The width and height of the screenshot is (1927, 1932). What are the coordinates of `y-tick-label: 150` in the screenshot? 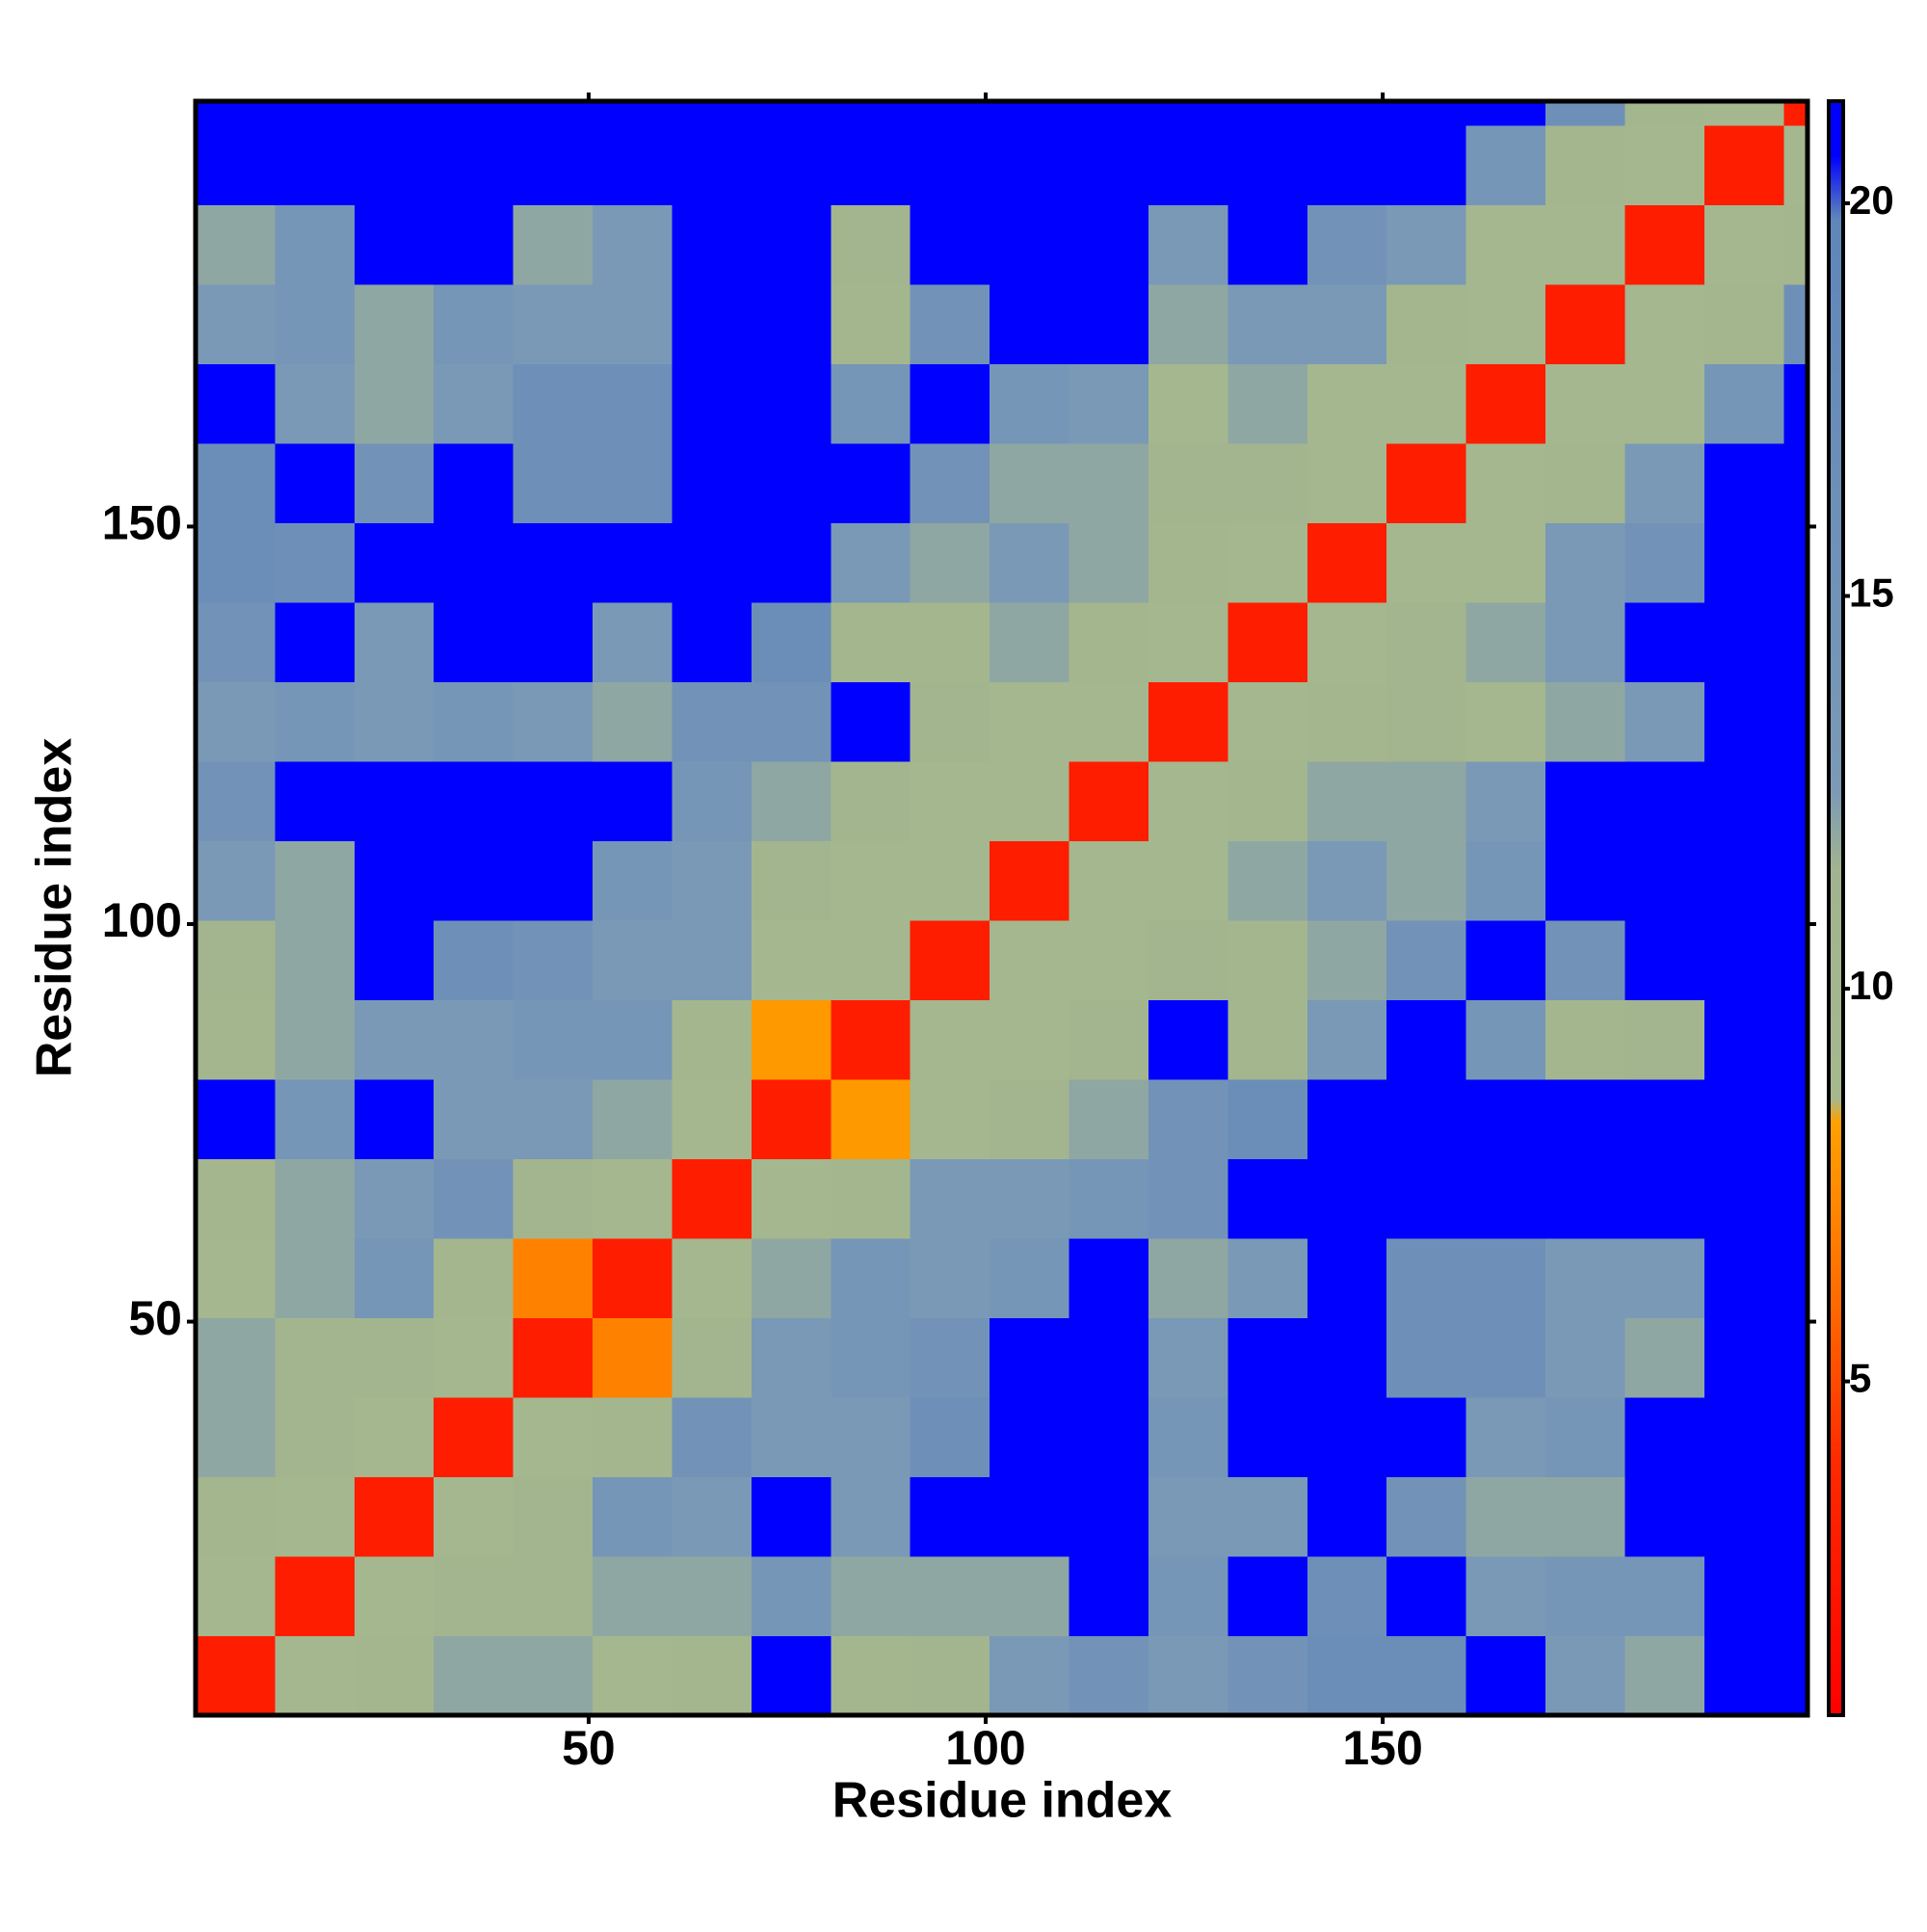 It's located at (142, 523).